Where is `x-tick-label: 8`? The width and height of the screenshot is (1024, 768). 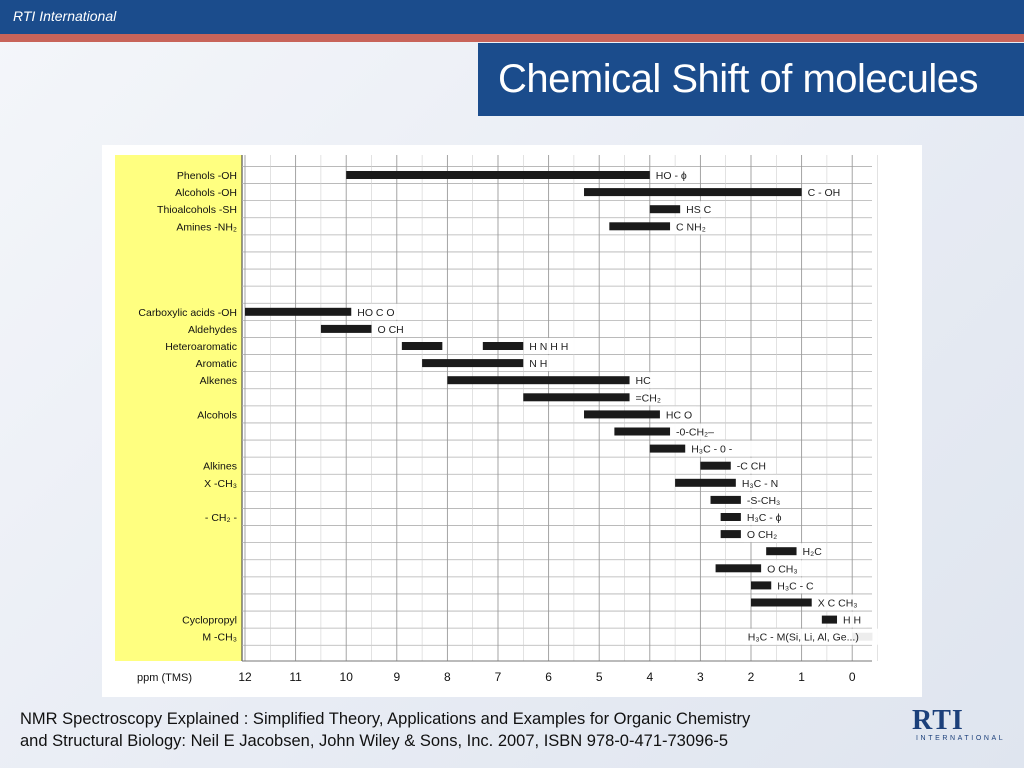
x-tick-label: 8 is located at coordinates (447, 677).